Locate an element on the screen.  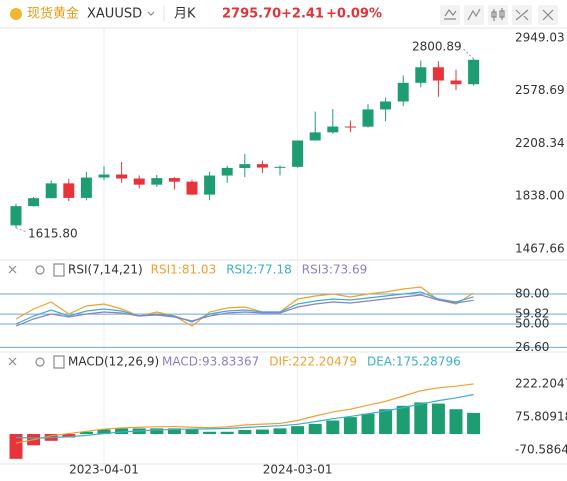
instrument-title: 现货黄金 is located at coordinates (53, 14).